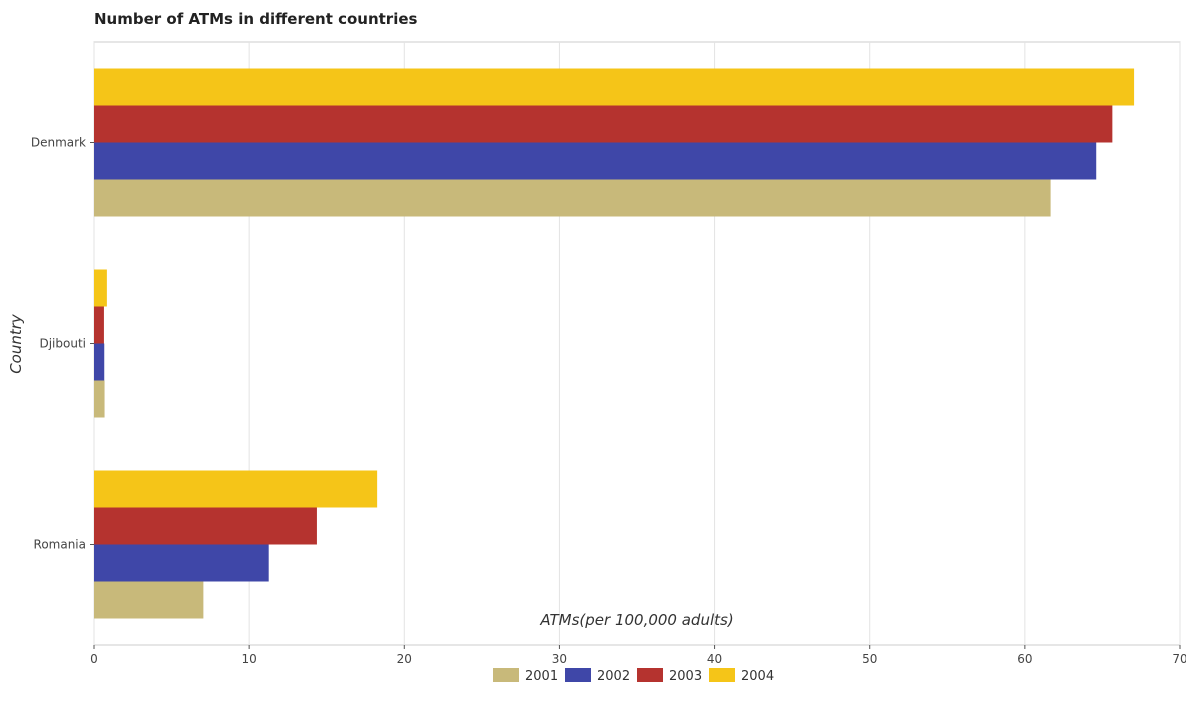 This screenshot has width=1186, height=704. I want to click on y-axis-ticks: Denmark Djibouti Romania, so click(62, 344).